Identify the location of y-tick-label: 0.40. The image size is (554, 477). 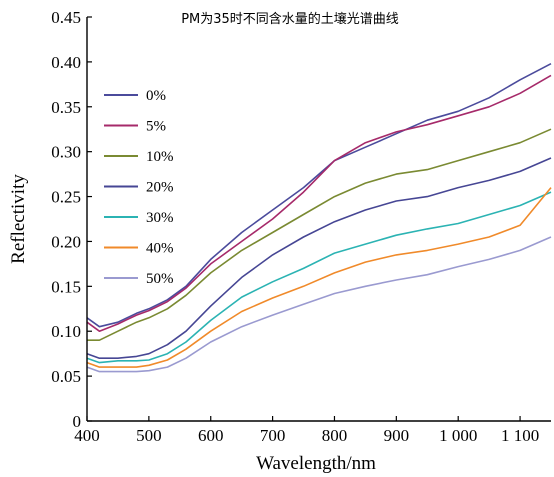
(66, 62).